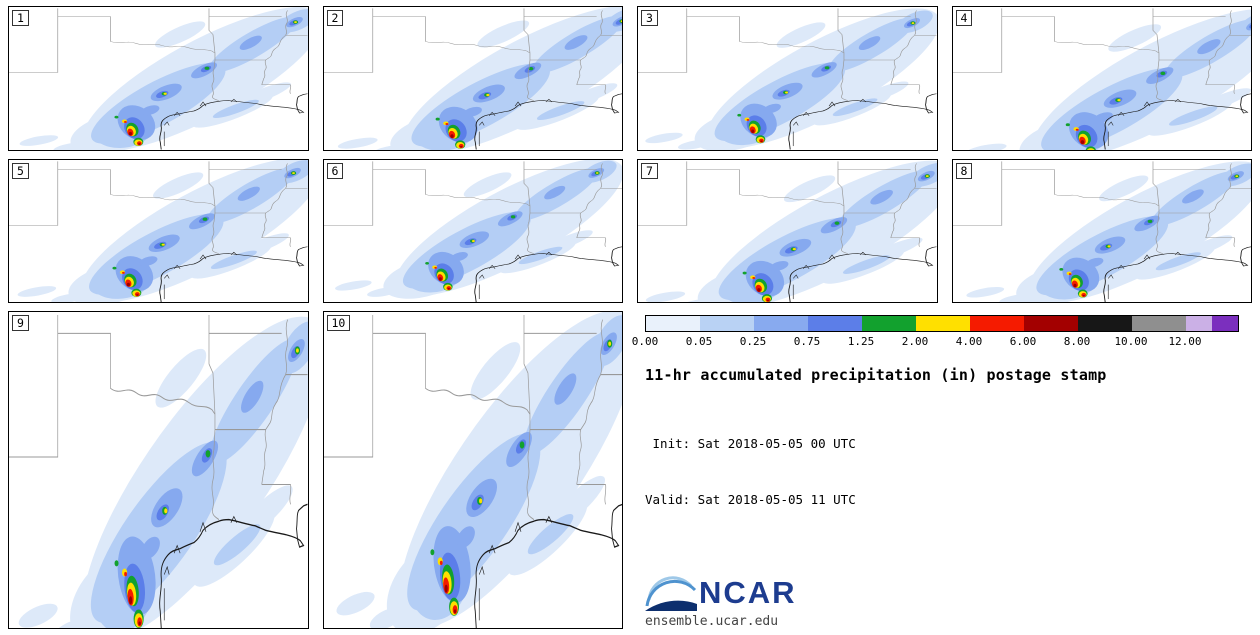 The width and height of the screenshot is (1260, 635). I want to click on forecast-stamp-panel: 9, so click(158, 470).